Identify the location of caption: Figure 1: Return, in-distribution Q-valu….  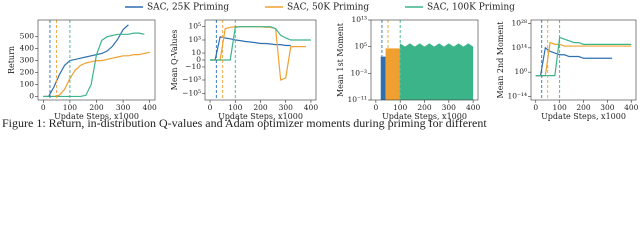
(244, 123).